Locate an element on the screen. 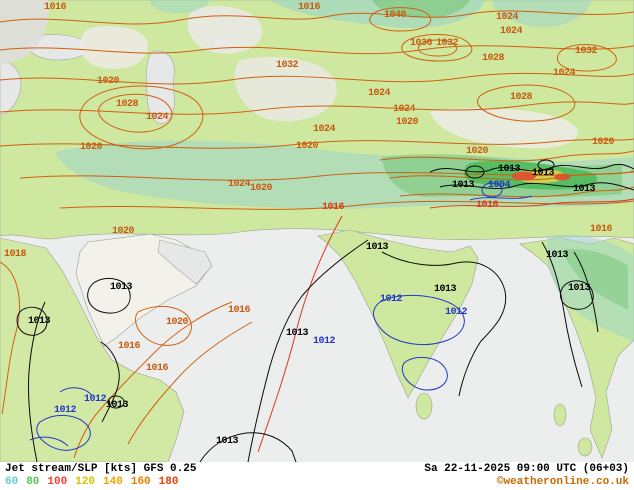 Image resolution: width=634 pixels, height=490 pixels. persian-gulf is located at coordinates (185, 262).